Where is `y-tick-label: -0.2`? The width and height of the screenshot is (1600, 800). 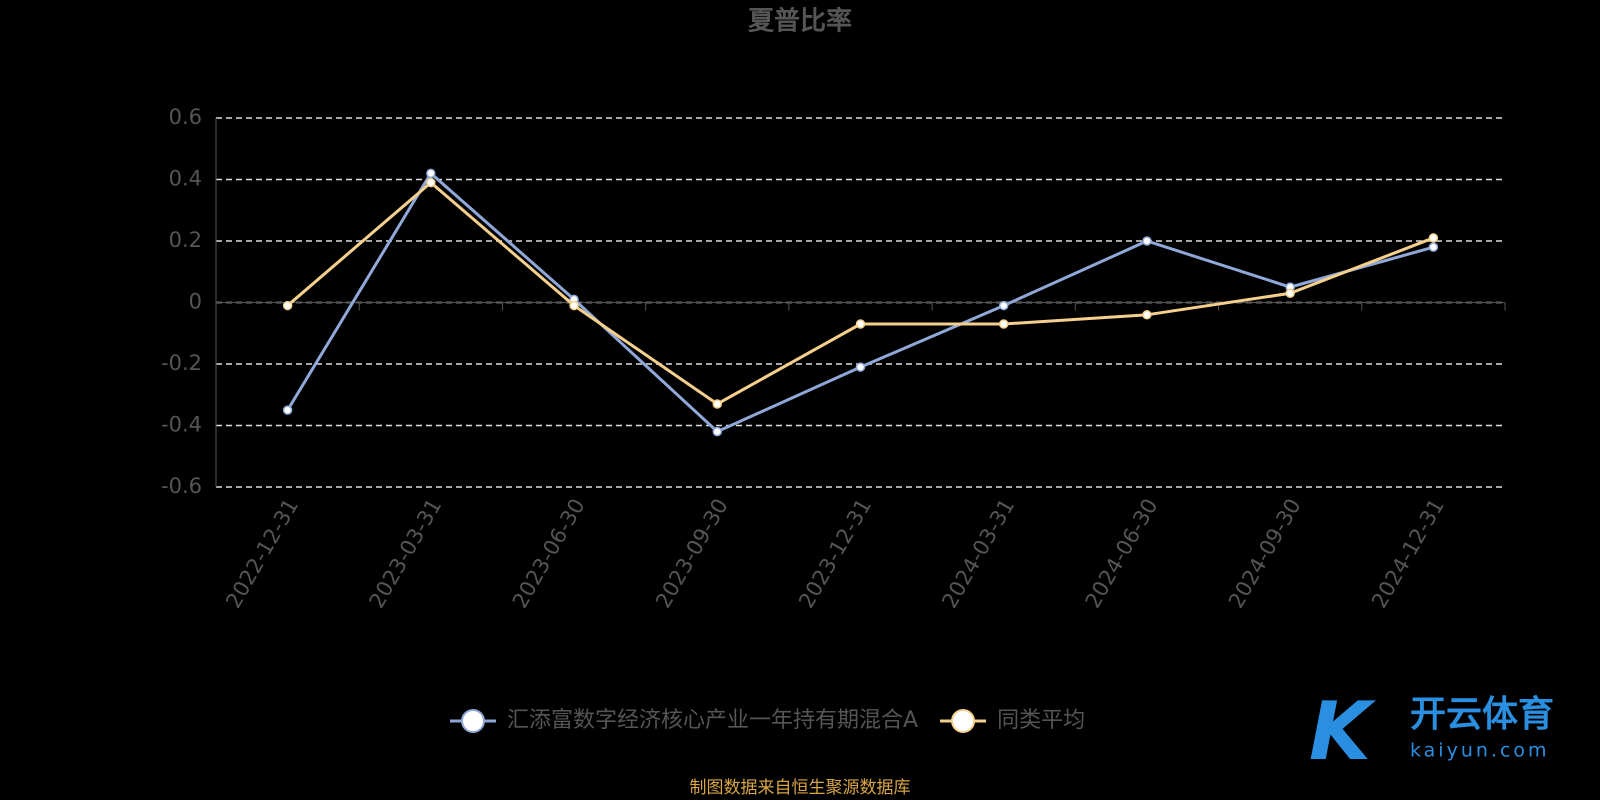 y-tick-label: -0.2 is located at coordinates (181, 363).